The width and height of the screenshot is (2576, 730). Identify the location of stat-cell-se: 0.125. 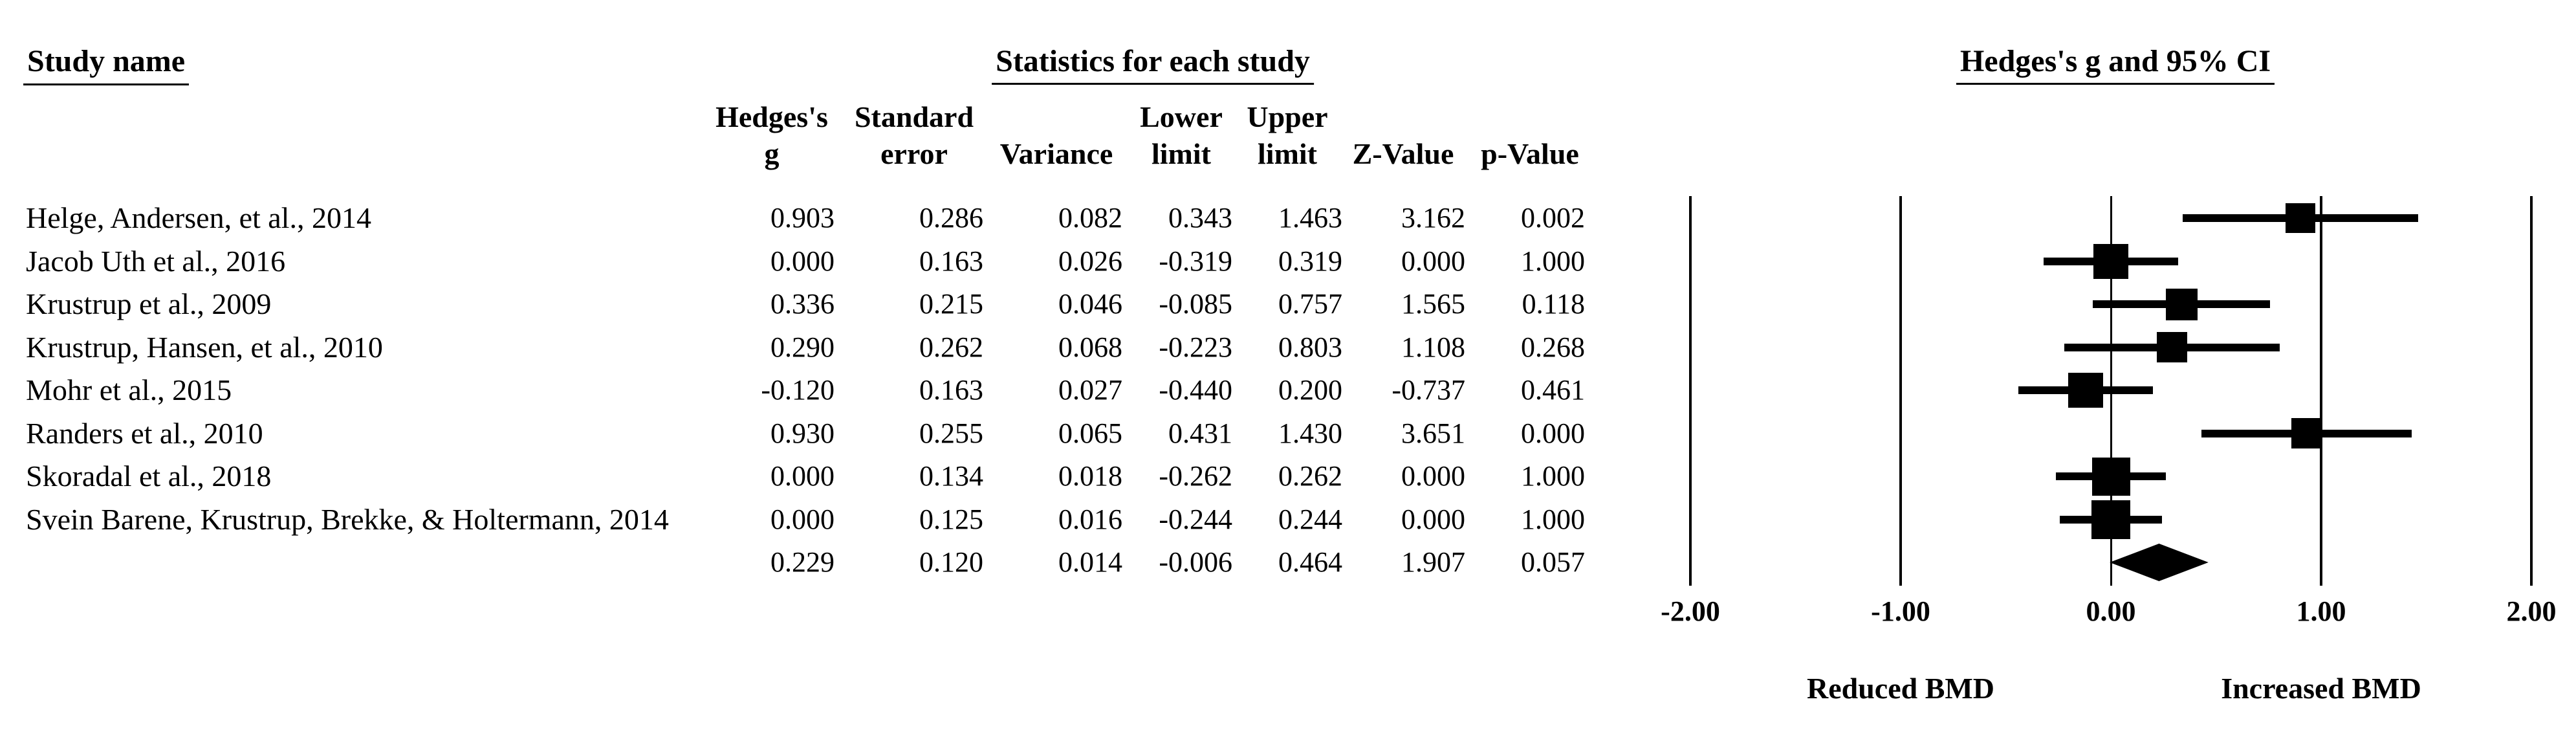
(951, 519).